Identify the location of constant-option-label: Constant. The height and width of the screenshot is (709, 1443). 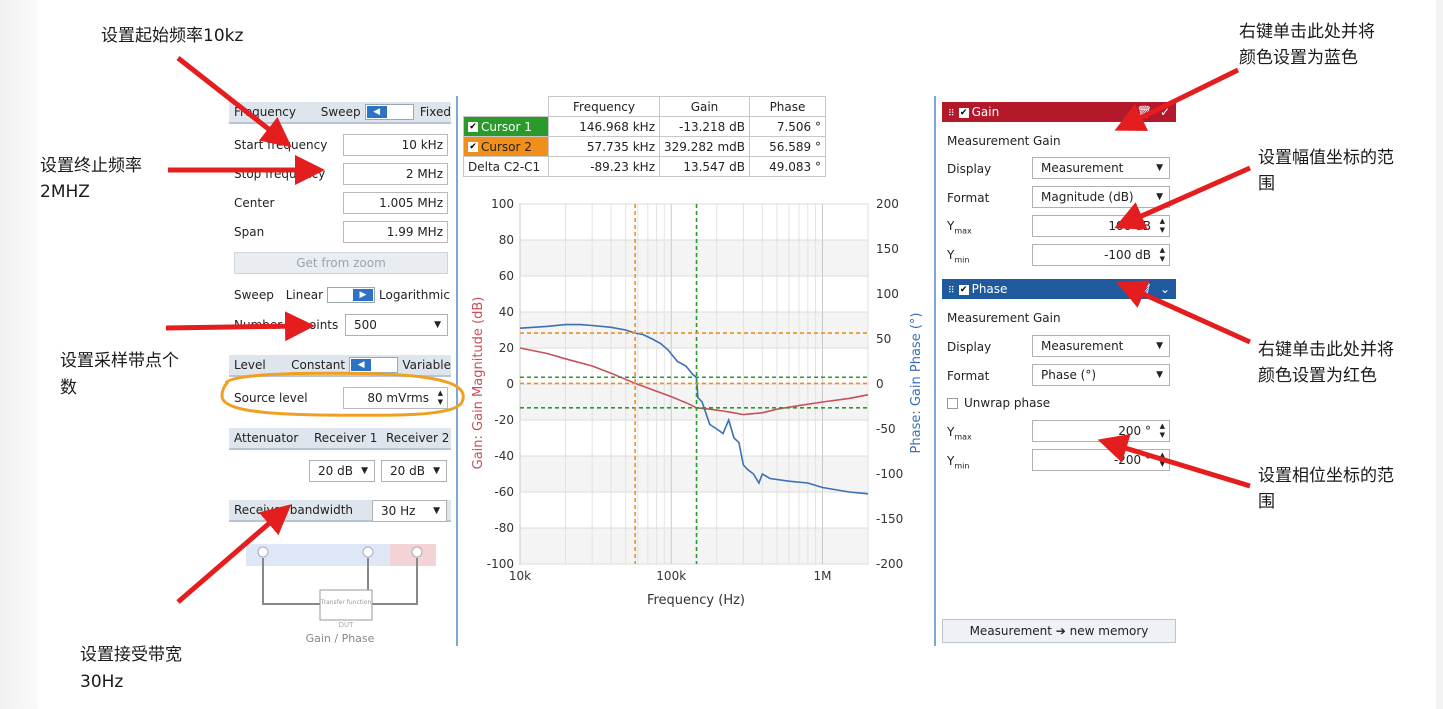
(318, 365).